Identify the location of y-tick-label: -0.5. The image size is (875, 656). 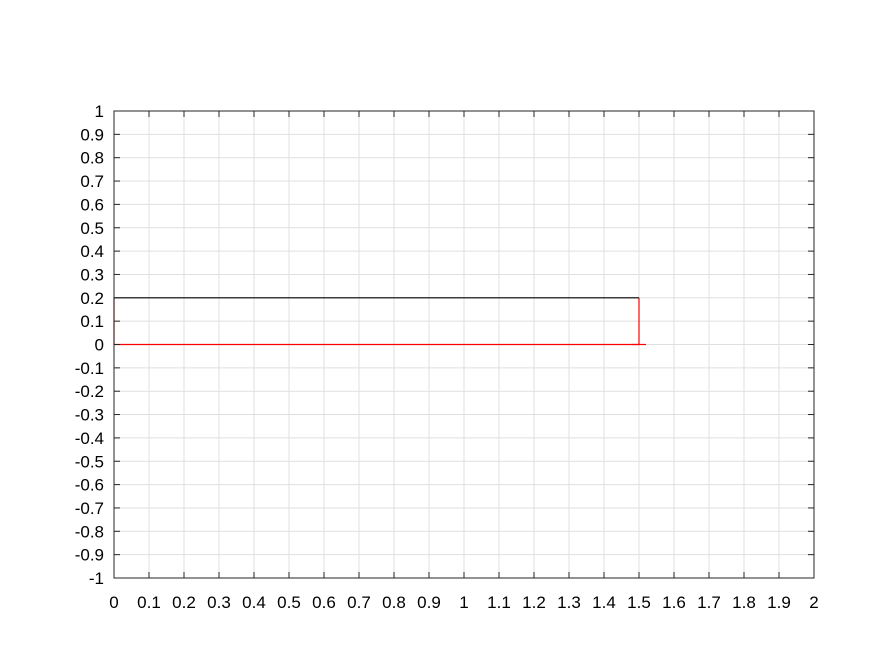
(89, 461).